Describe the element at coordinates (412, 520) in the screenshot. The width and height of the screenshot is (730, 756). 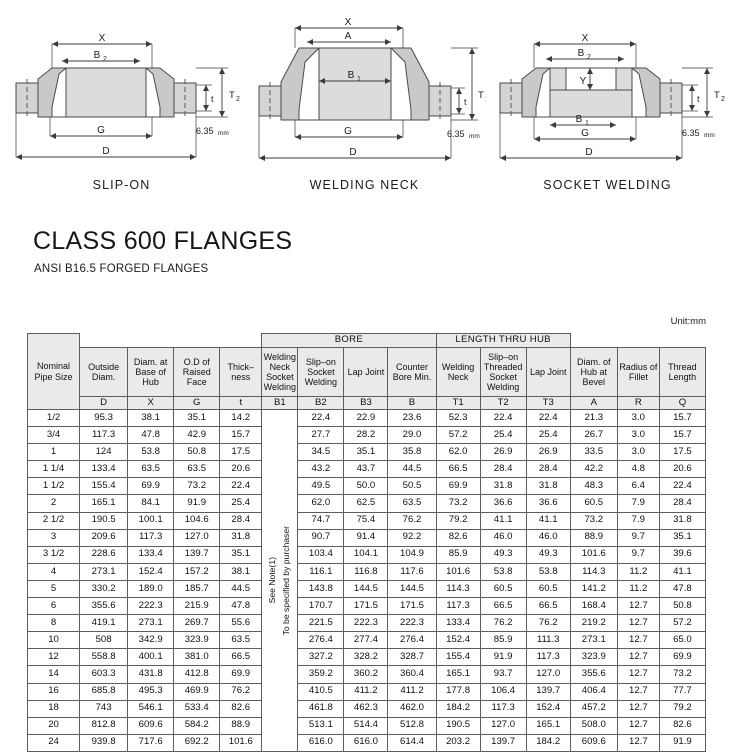
I see `cell-B: 76.2` at that location.